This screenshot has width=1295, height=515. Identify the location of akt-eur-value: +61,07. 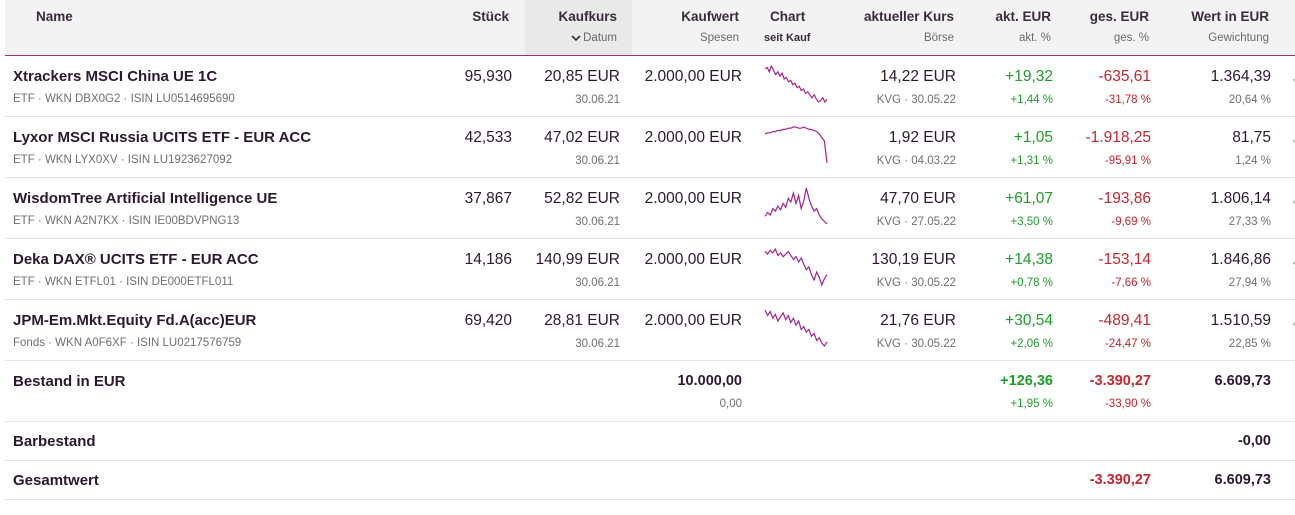
(1029, 198).